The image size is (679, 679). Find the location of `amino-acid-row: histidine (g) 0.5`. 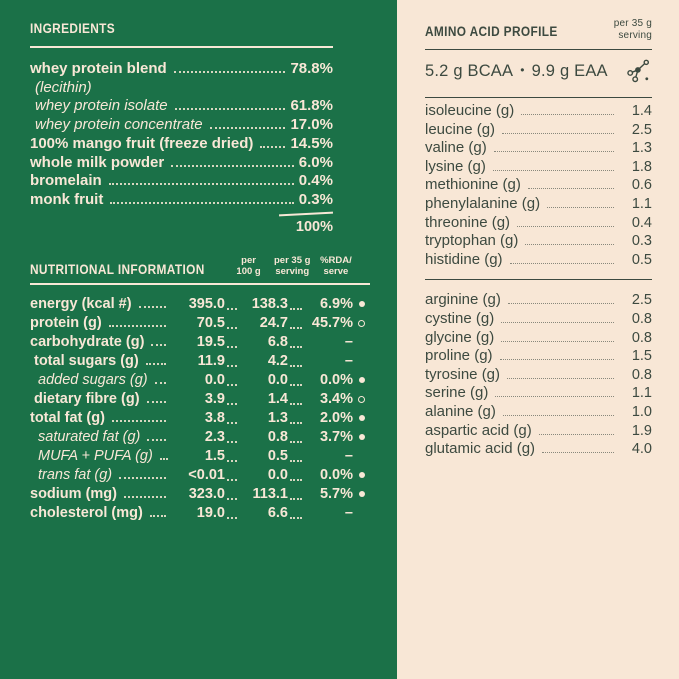

amino-acid-row: histidine (g) 0.5 is located at coordinates (538, 260).